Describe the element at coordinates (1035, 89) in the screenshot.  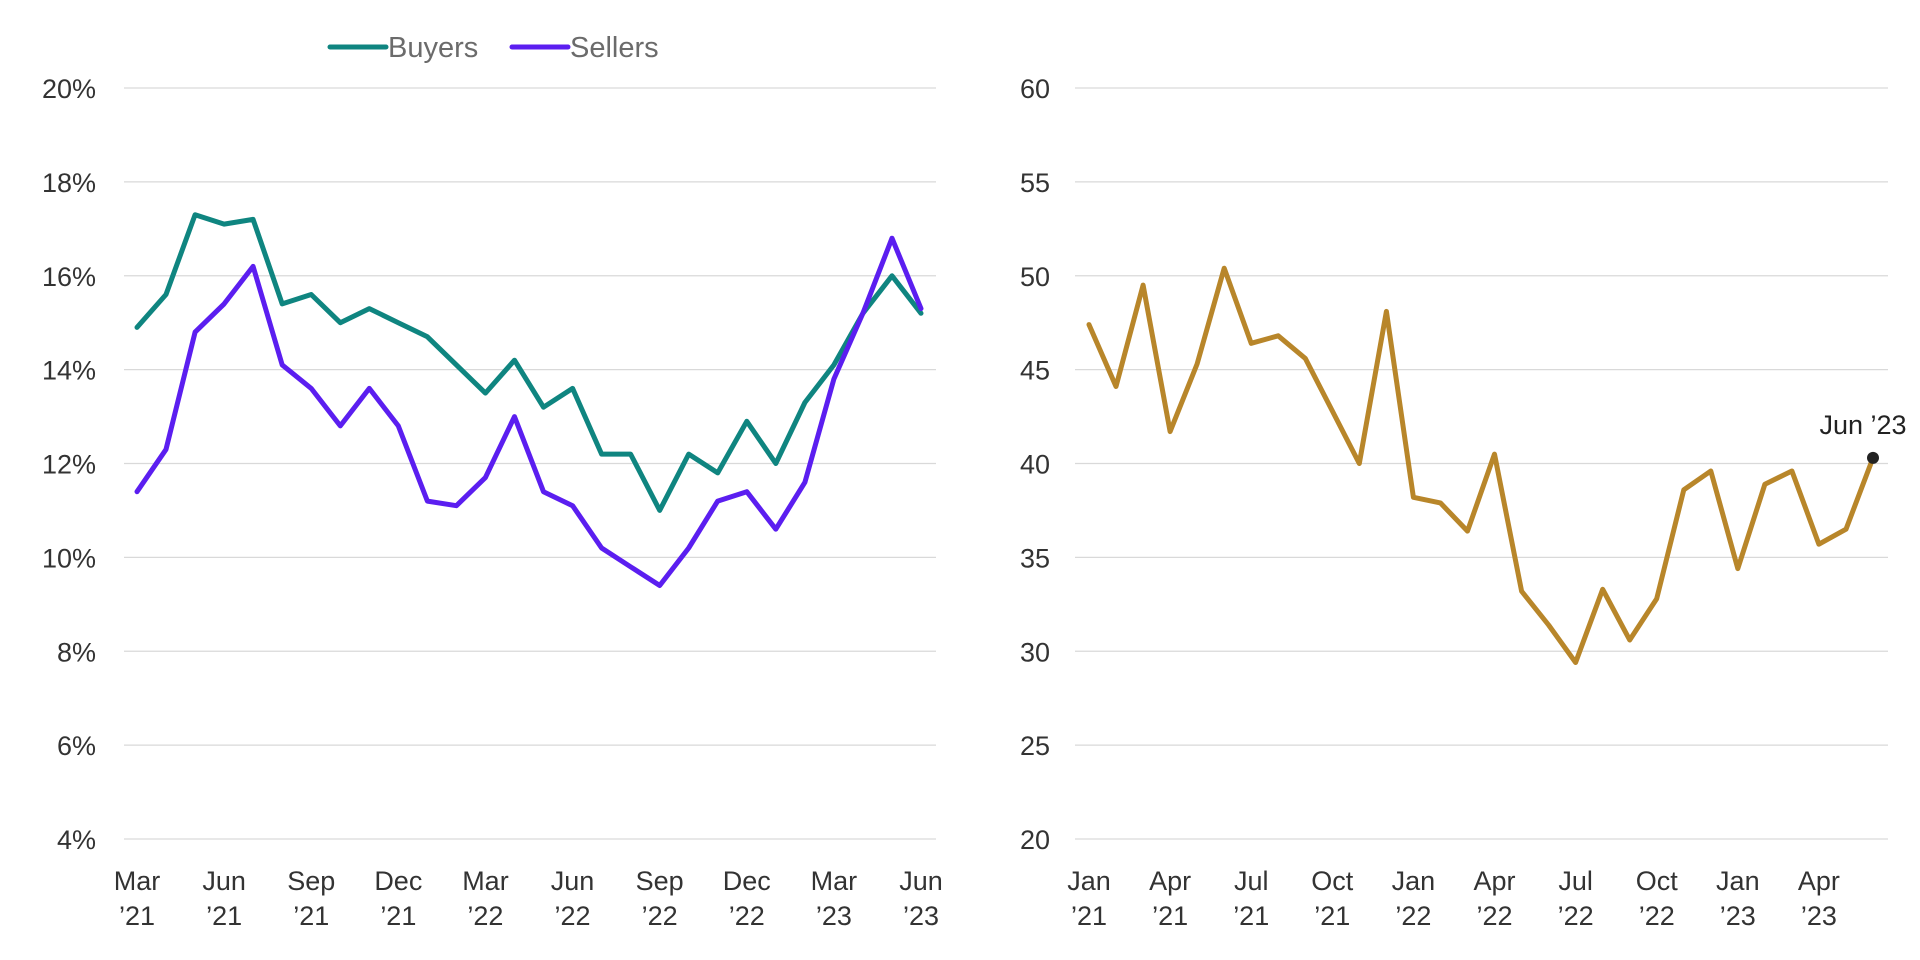
I see `y-tick-label: 60` at that location.